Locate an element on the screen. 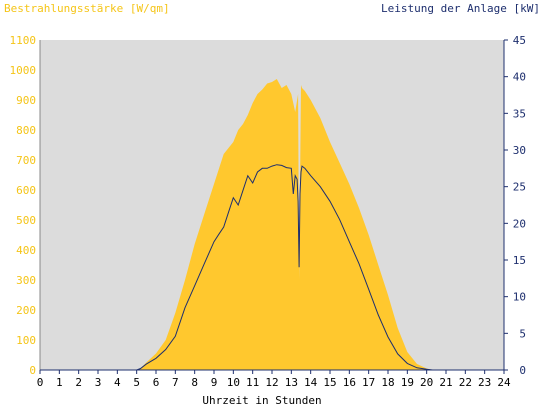  left-tick-label: 200 is located at coordinates (26, 310).